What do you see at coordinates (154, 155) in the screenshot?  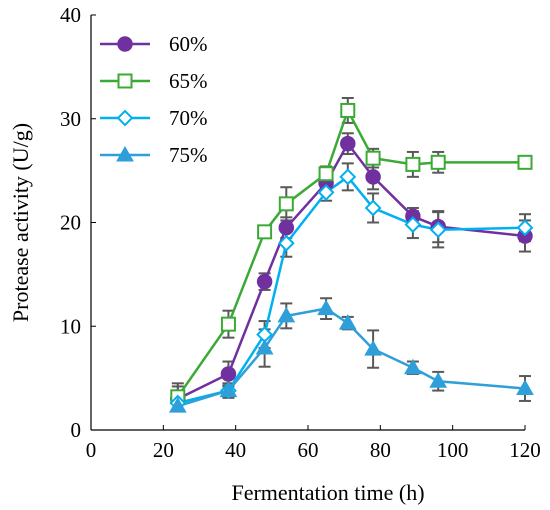 I see `legend-item: 75%` at bounding box center [154, 155].